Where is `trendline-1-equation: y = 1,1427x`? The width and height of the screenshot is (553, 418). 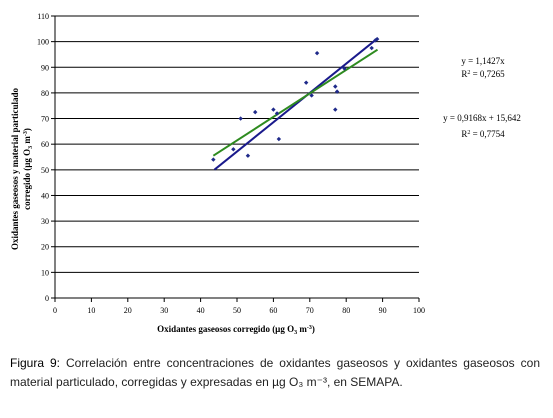 trendline-1-equation: y = 1,1427x is located at coordinates (483, 61).